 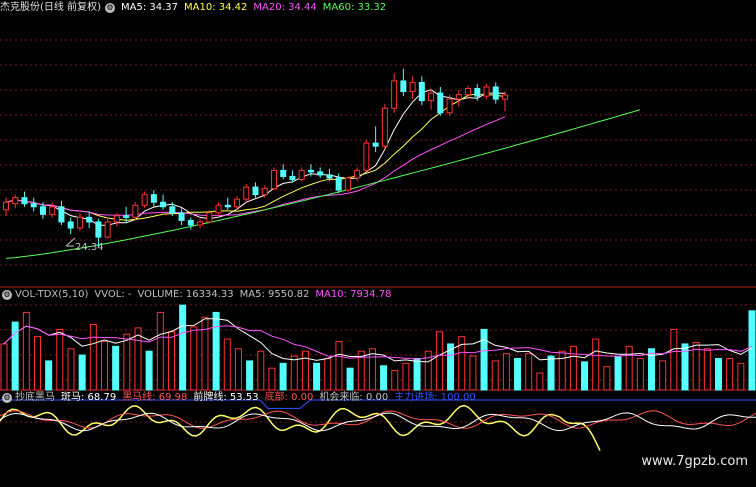 What do you see at coordinates (274, 294) in the screenshot?
I see `volume_panel-legend-item: MA5: 9550.82` at bounding box center [274, 294].